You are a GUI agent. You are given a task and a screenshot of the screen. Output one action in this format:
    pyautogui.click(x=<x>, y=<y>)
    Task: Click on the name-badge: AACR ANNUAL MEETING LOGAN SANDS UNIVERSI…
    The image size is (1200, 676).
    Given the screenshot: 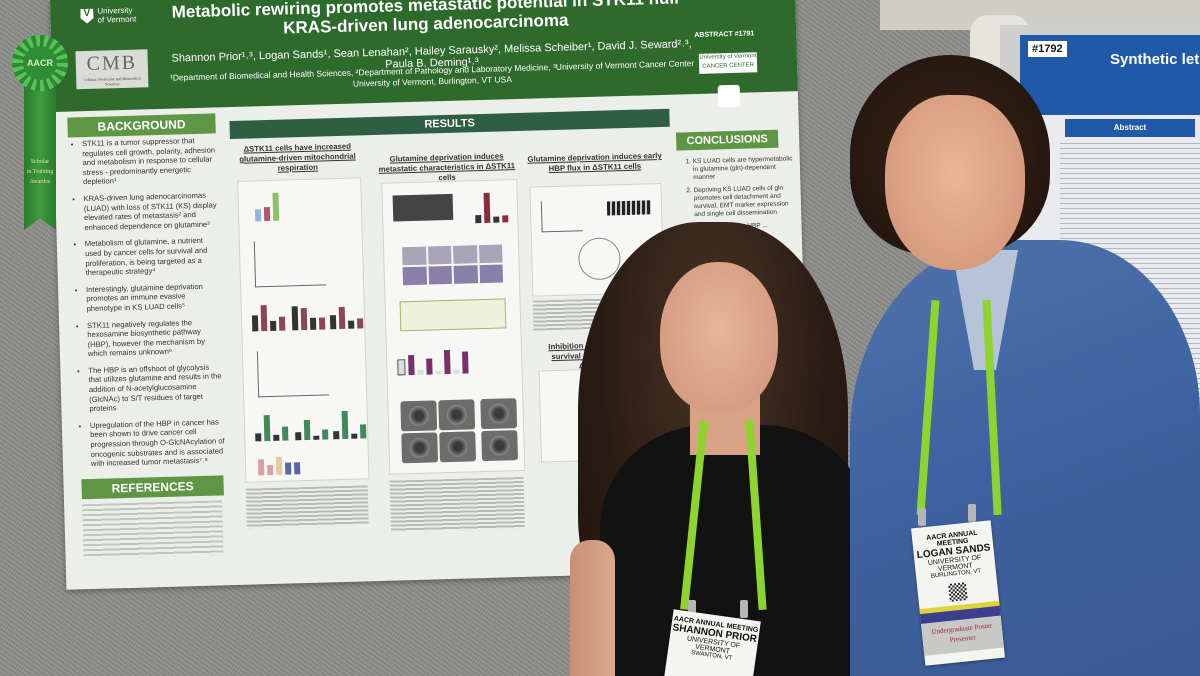 What is the action you would take?
    pyautogui.click(x=958, y=593)
    